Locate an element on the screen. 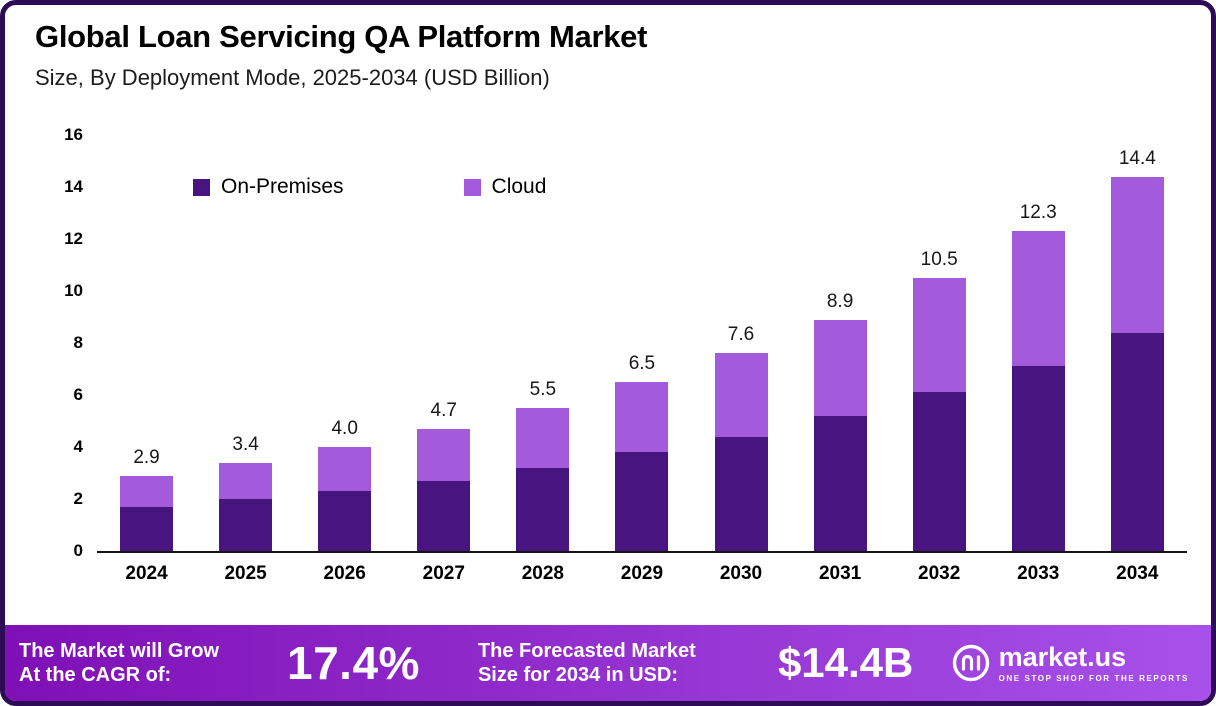  brand-name: market.us is located at coordinates (1062, 656).